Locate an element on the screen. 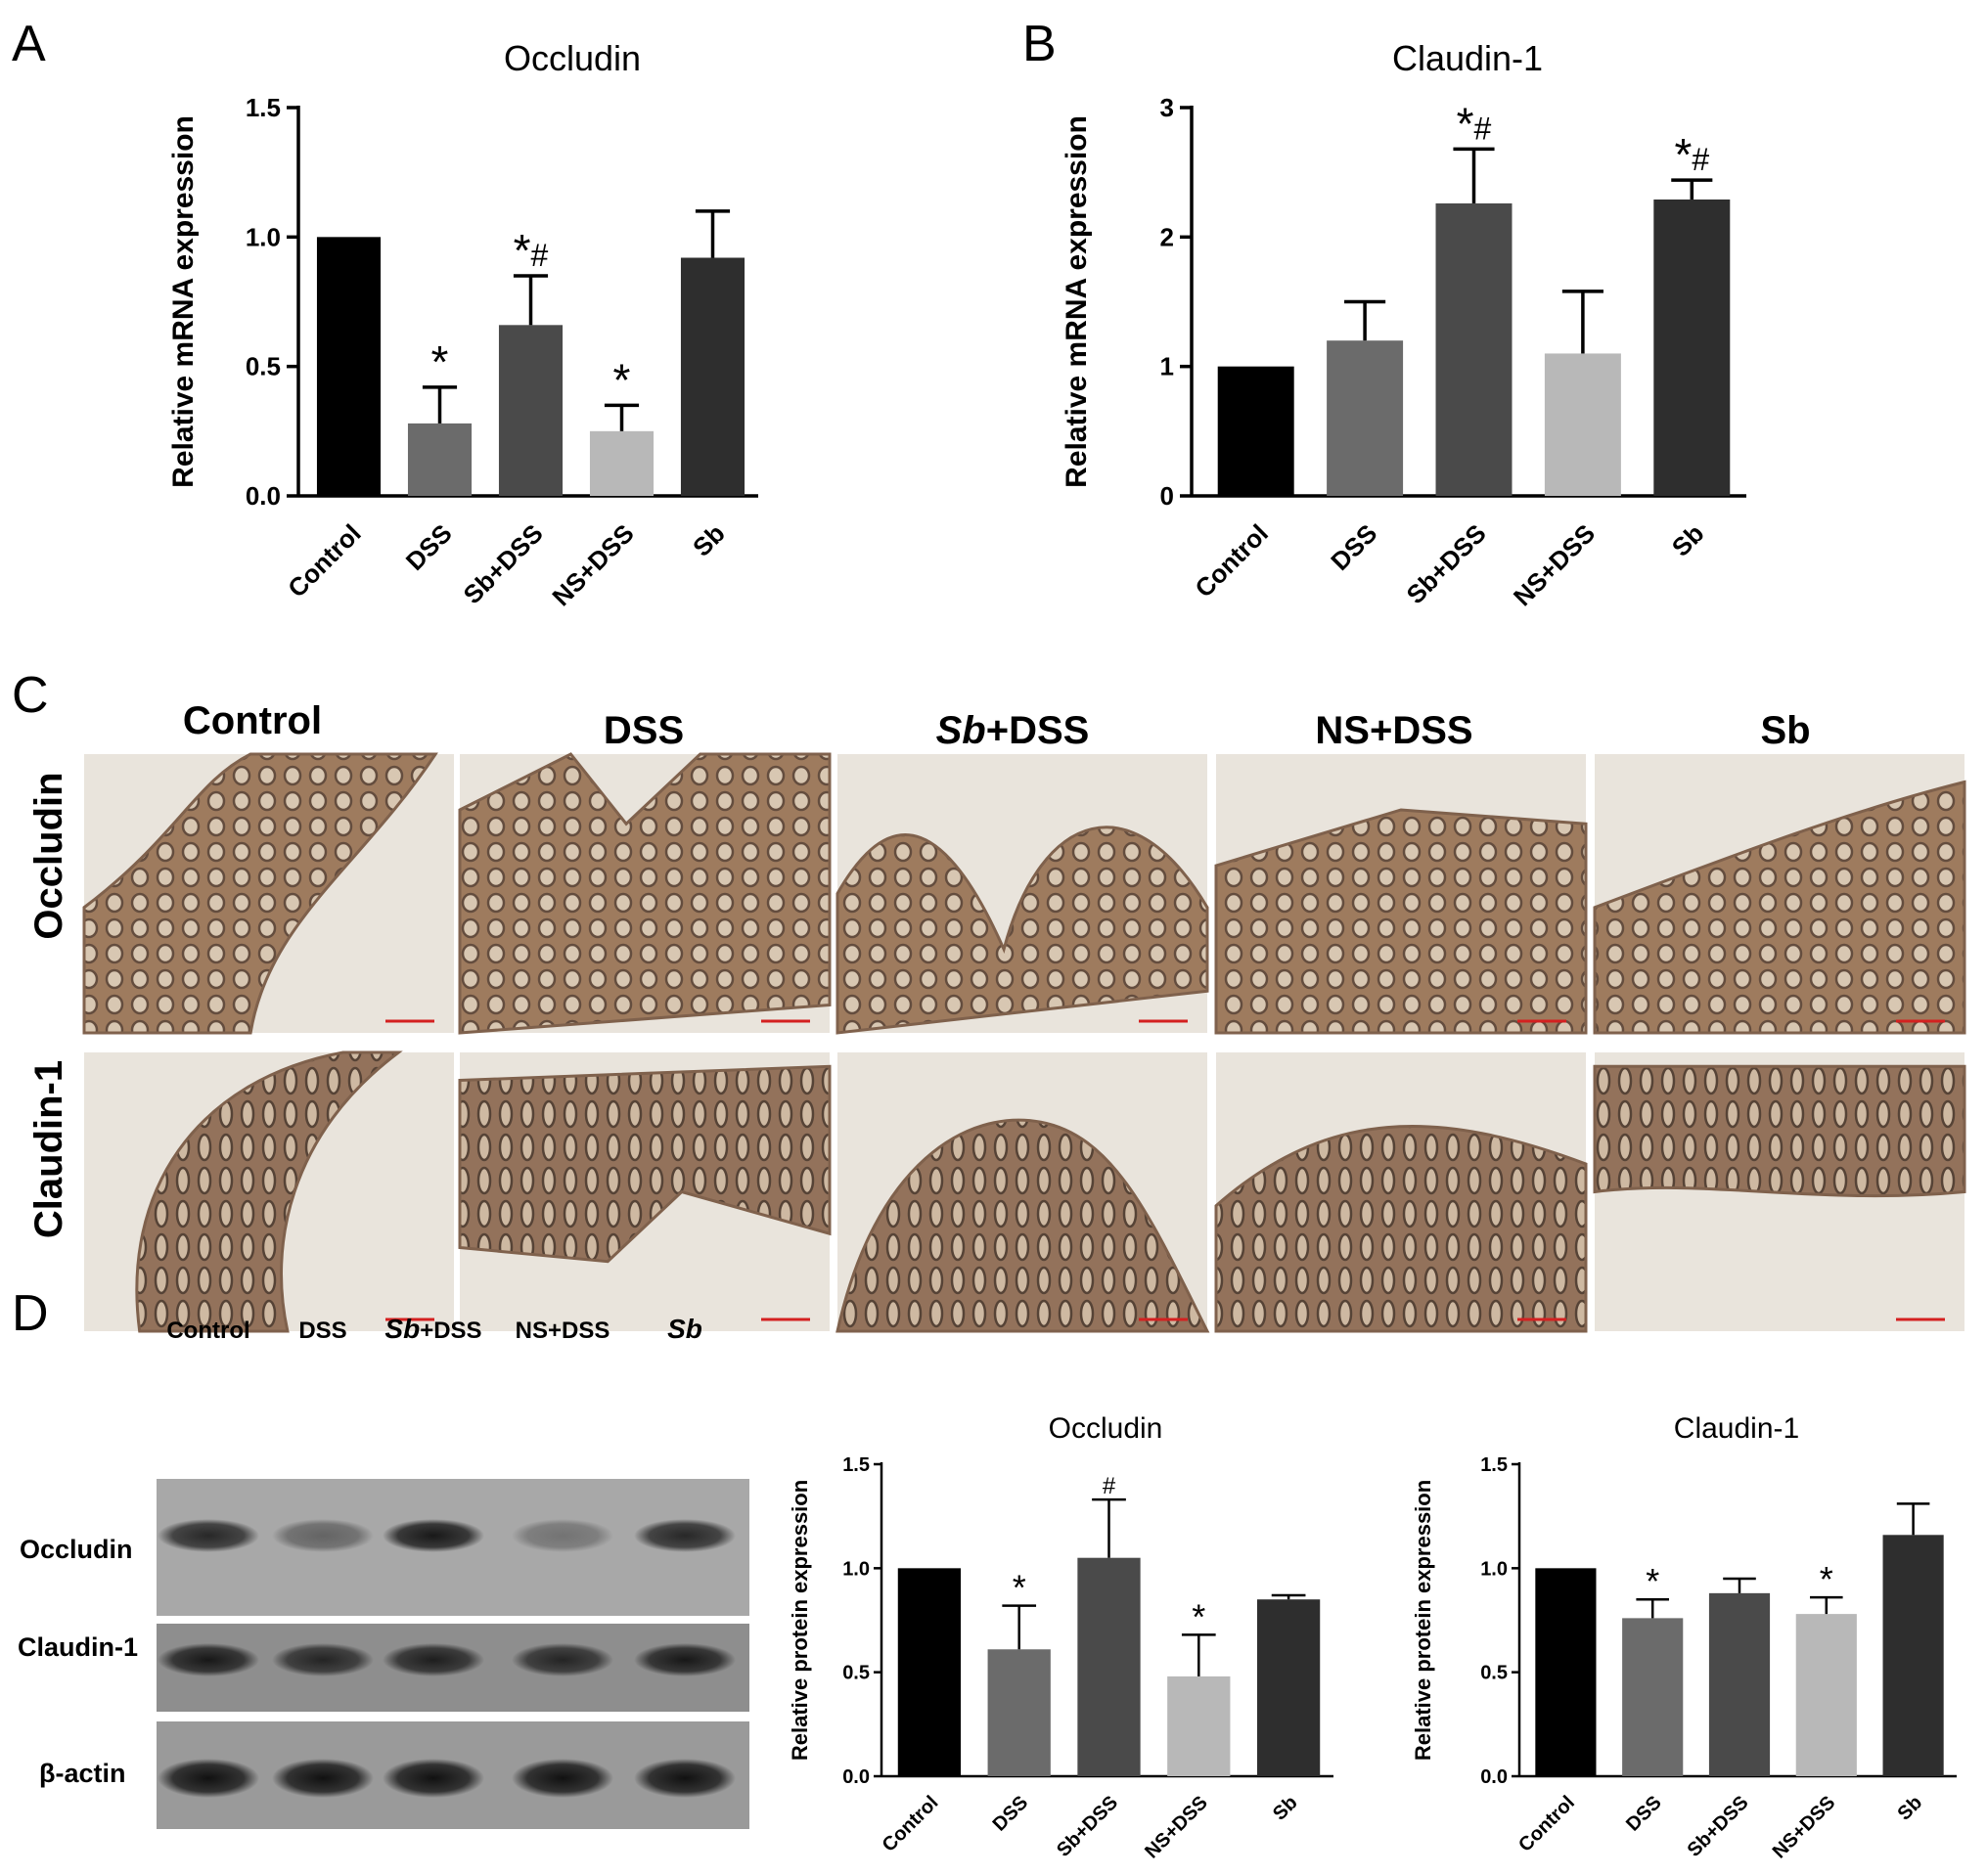 The height and width of the screenshot is (1876, 1987). ihc-image-dss-claudin is located at coordinates (645, 1191).